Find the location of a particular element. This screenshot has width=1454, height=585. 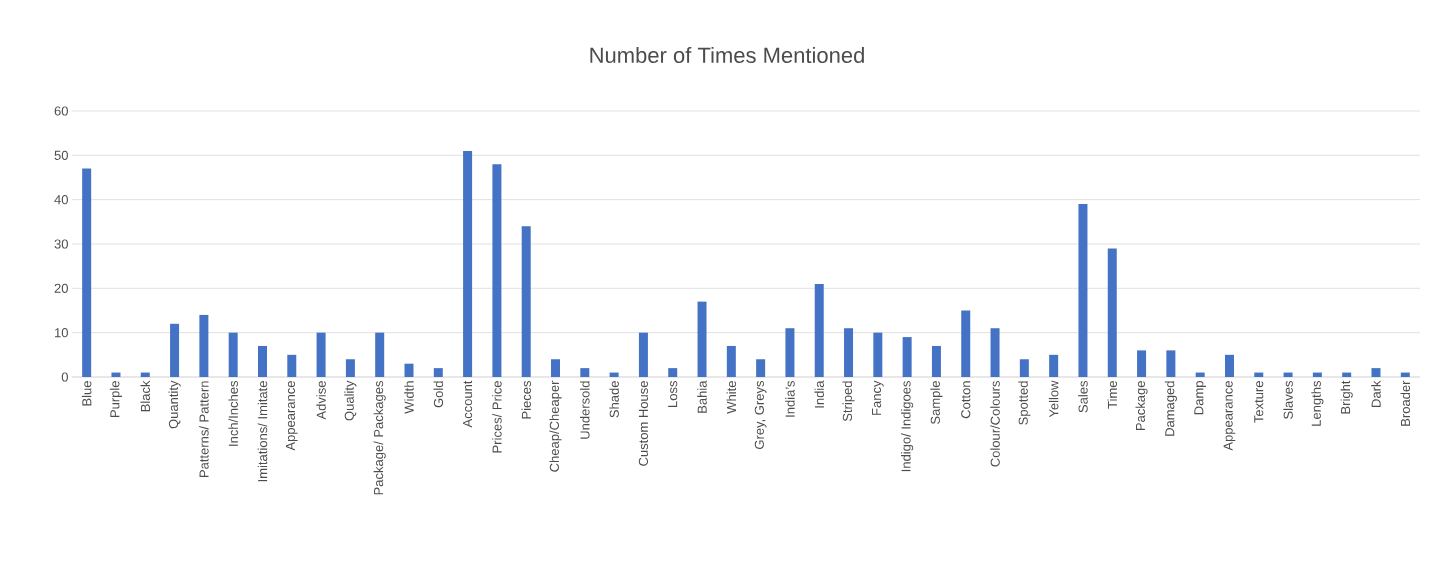

x-tick-label: White is located at coordinates (731, 397).